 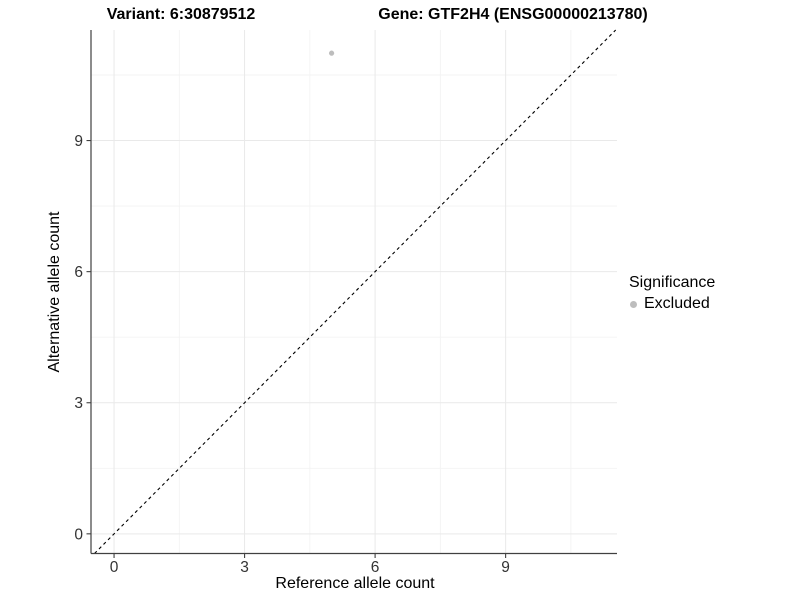 What do you see at coordinates (78, 534) in the screenshot?
I see `y-tick-label: 0` at bounding box center [78, 534].